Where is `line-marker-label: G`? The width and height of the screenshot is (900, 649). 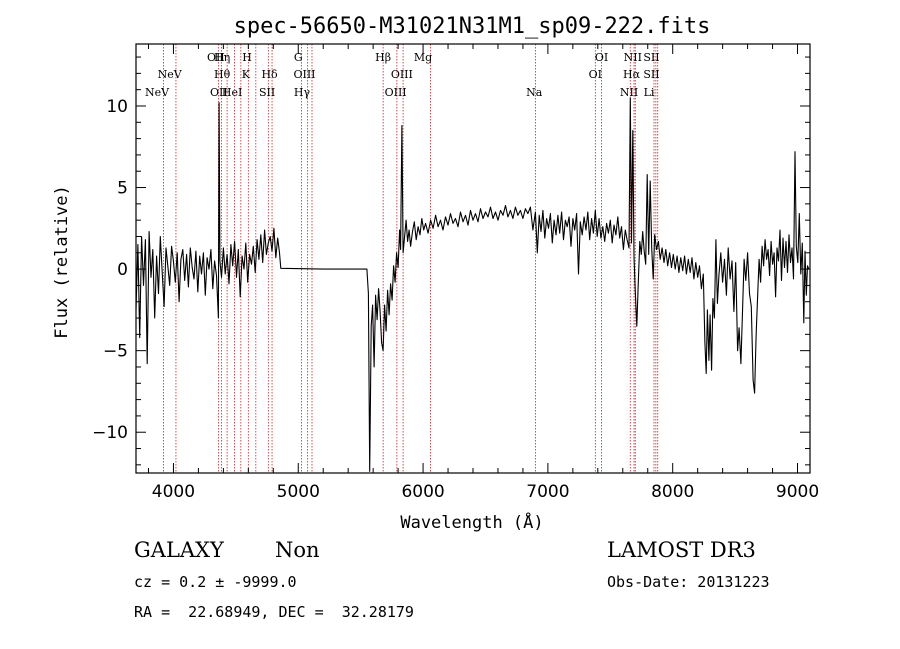 line-marker-label: G is located at coordinates (298, 57).